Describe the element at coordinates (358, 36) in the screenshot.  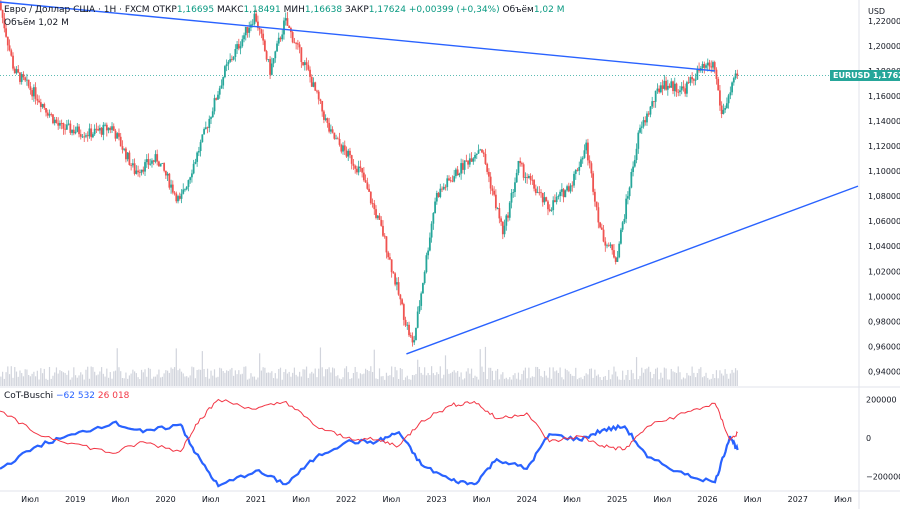
I see `trendline-resistance` at that location.